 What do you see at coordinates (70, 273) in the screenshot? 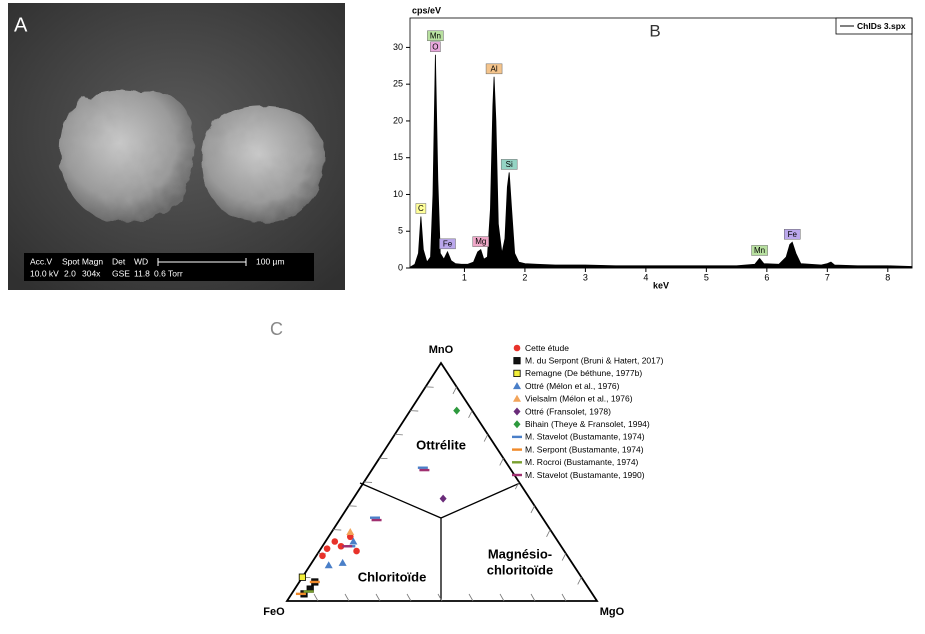
I see `info-text: 2.0` at bounding box center [70, 273].